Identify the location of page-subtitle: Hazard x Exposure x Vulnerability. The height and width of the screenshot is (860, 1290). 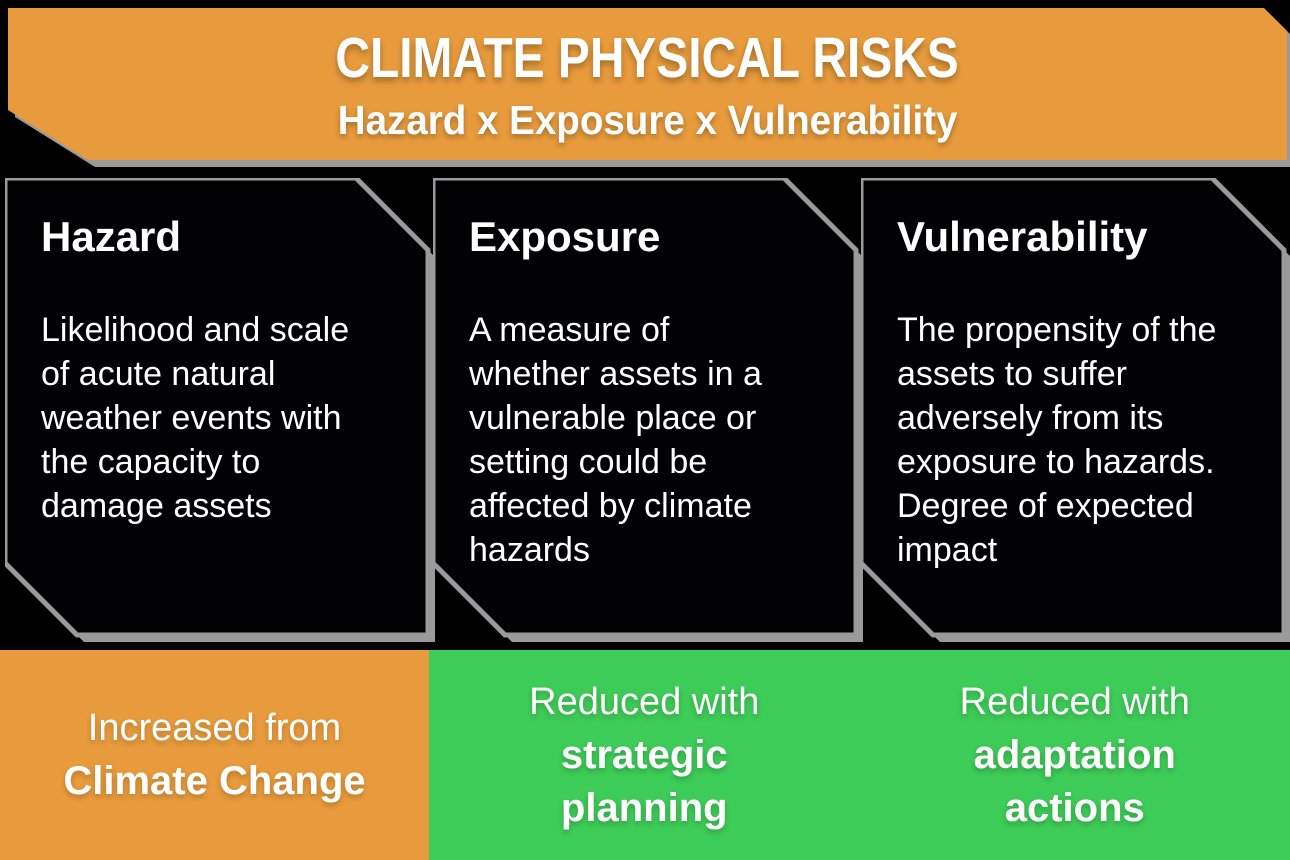
(647, 119).